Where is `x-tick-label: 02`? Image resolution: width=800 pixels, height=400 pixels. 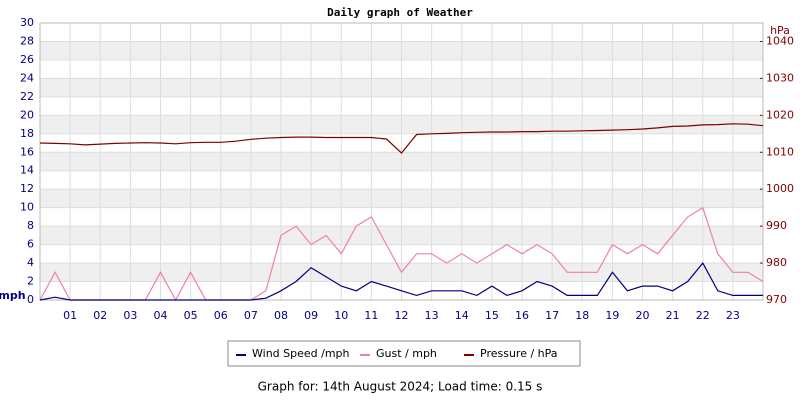 x-tick-label: 02 is located at coordinates (100, 315).